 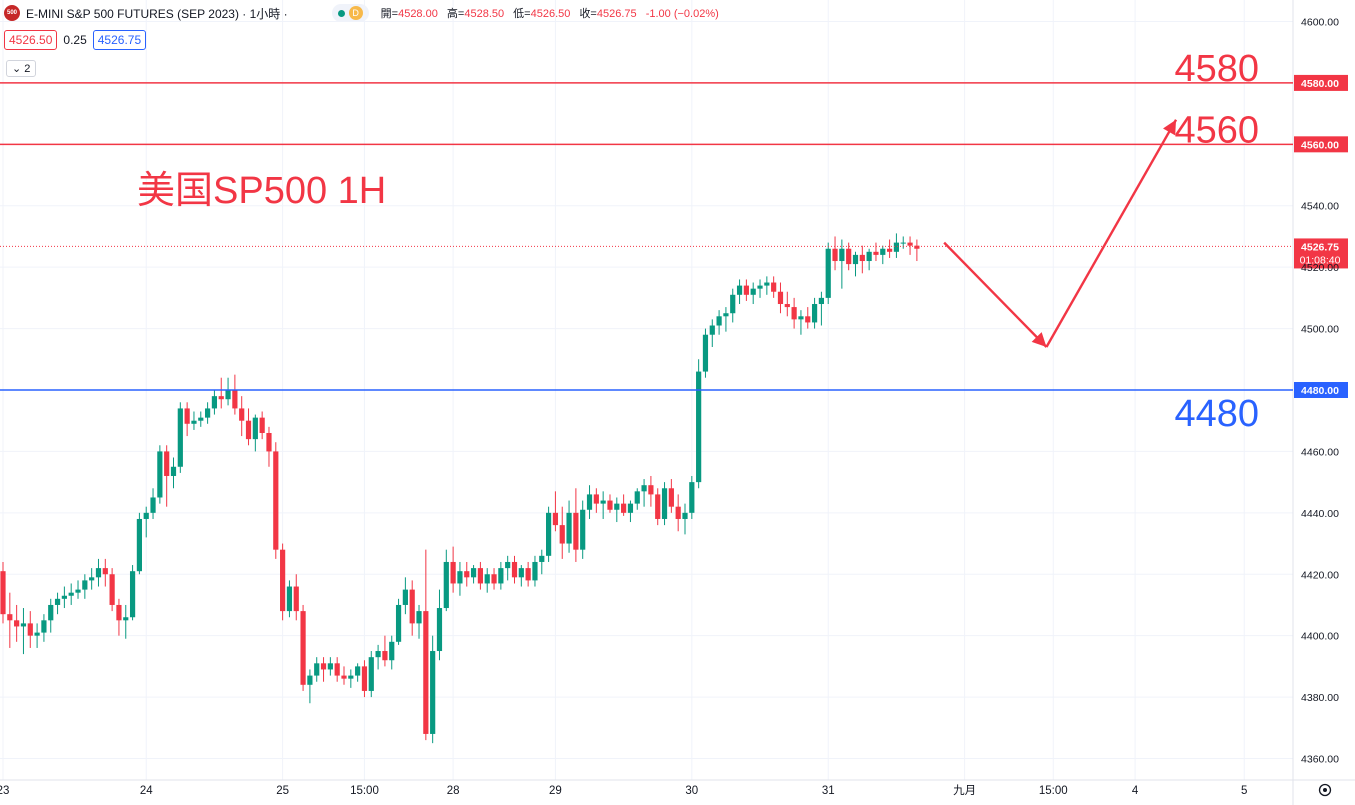 I want to click on countdown-label: 01:08:40, so click(x=1320, y=260).